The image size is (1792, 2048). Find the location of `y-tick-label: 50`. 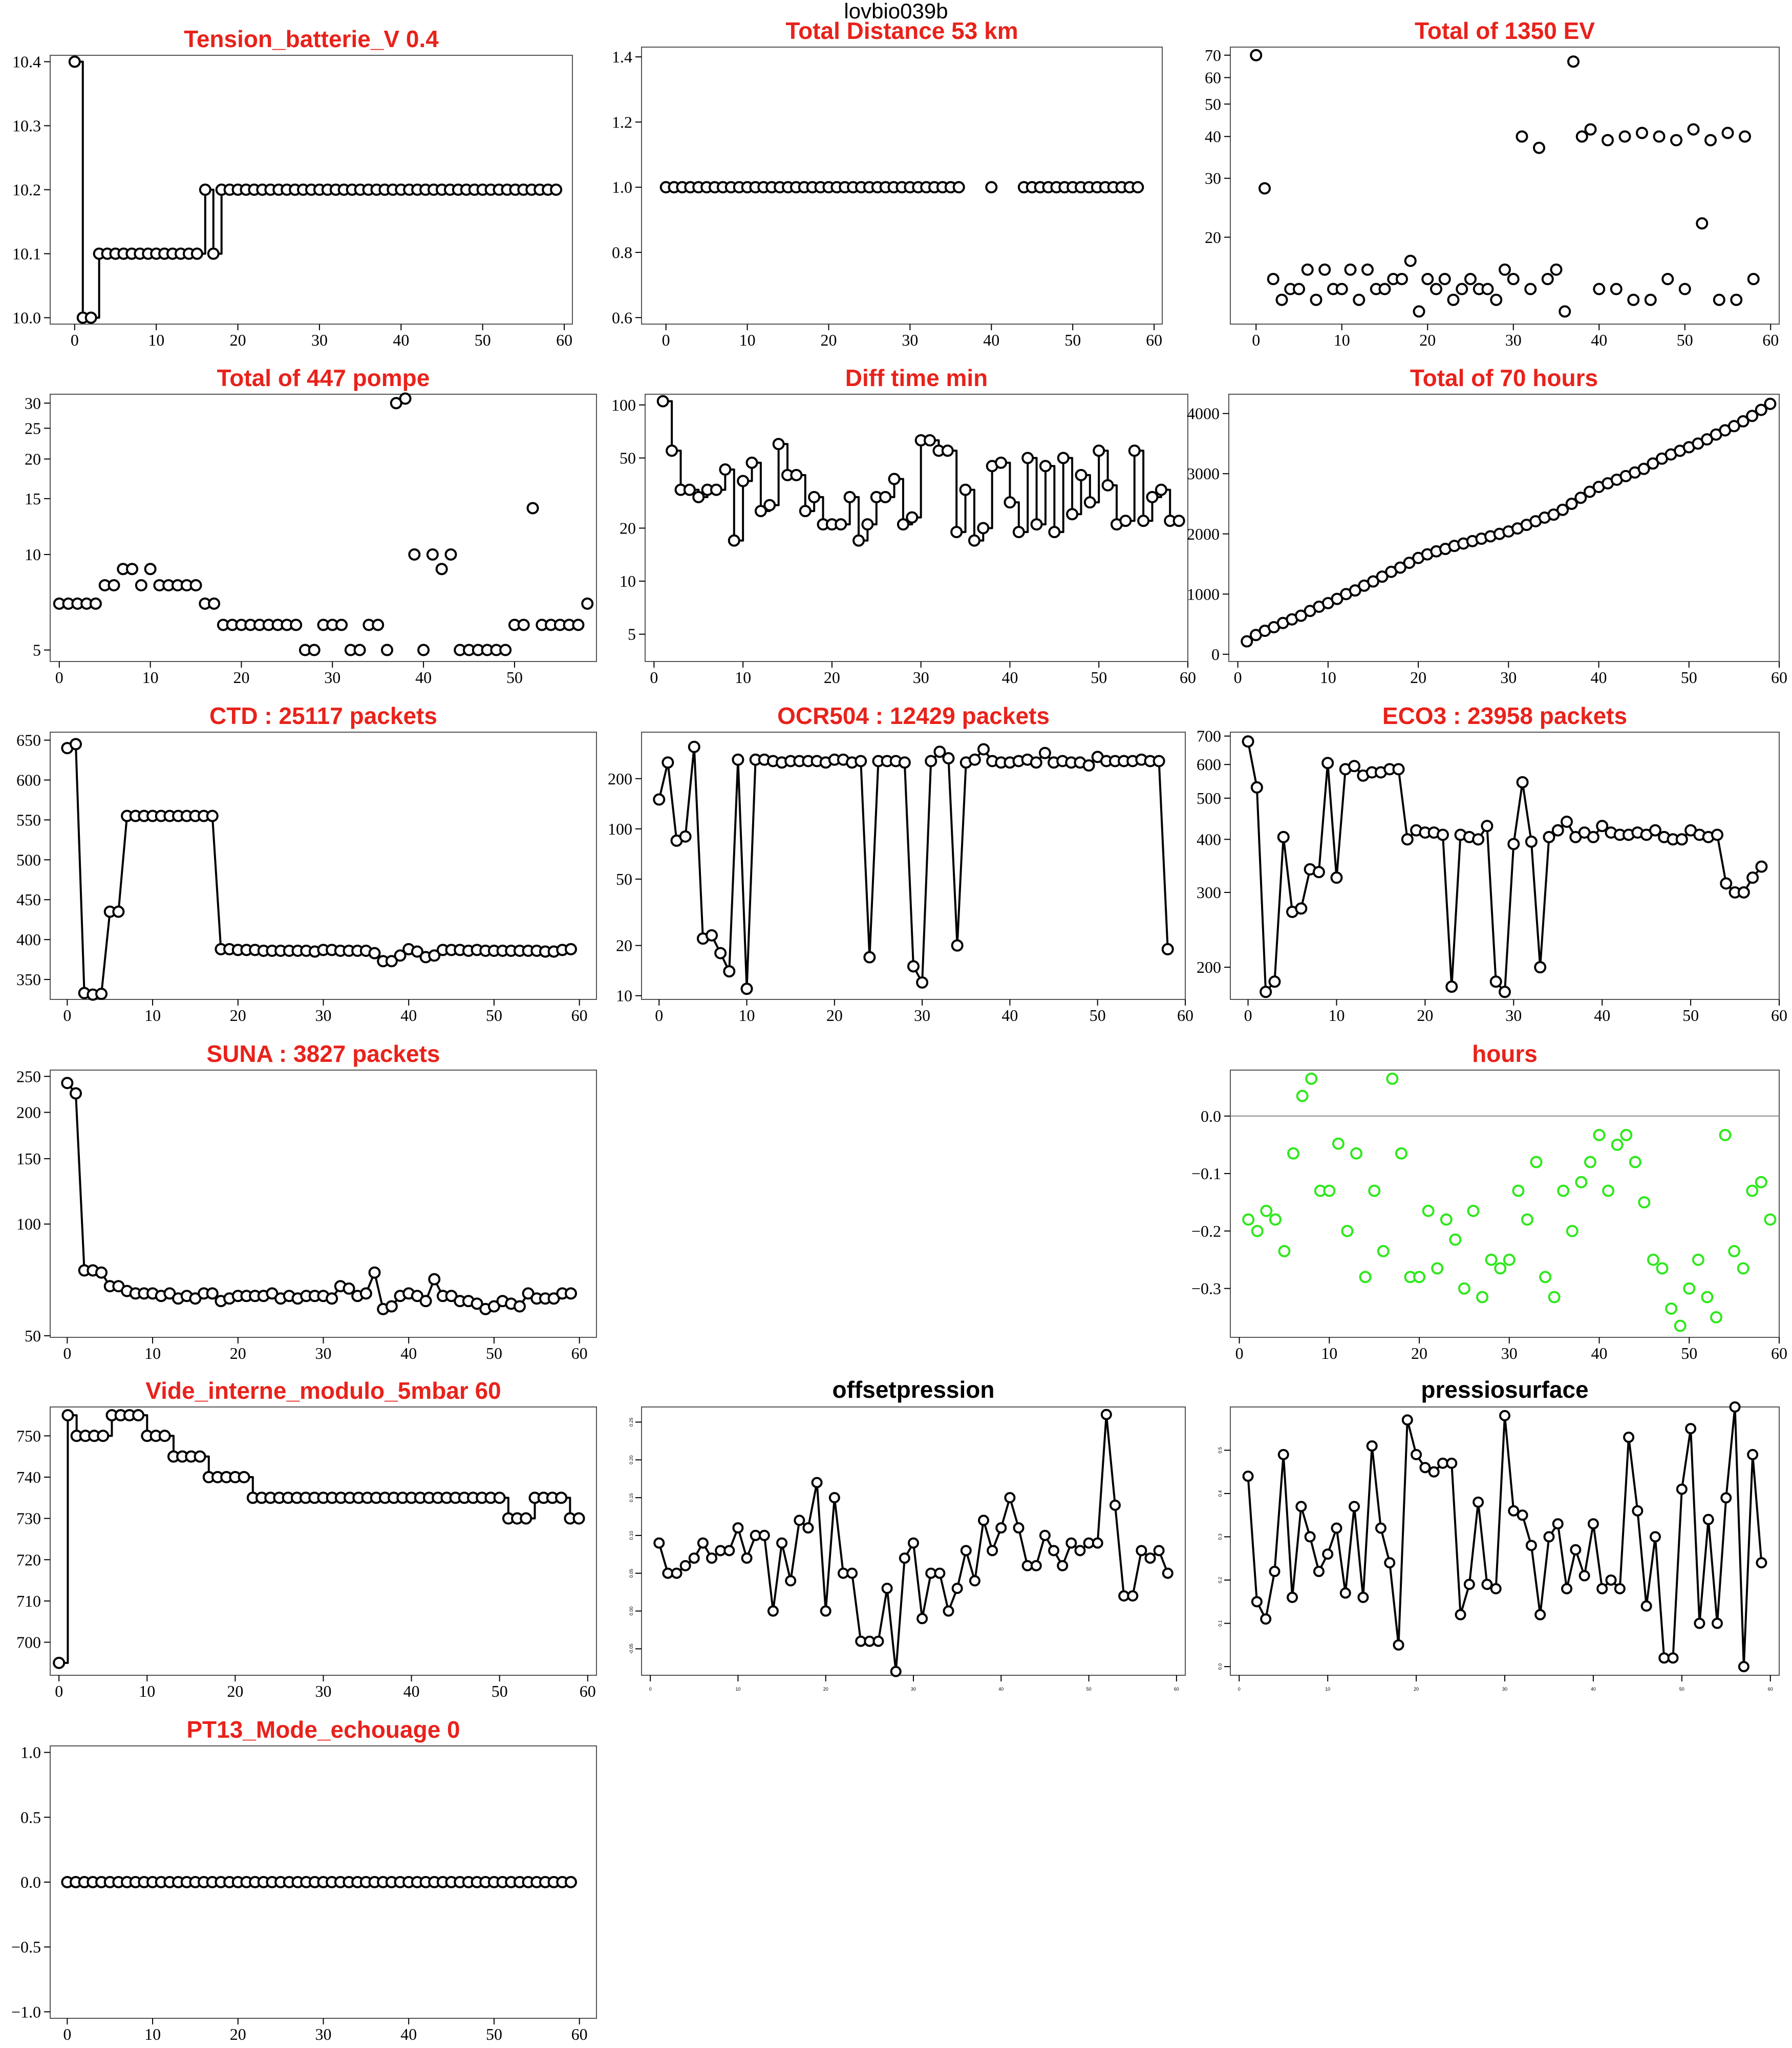

y-tick-label: 50 is located at coordinates (628, 458).